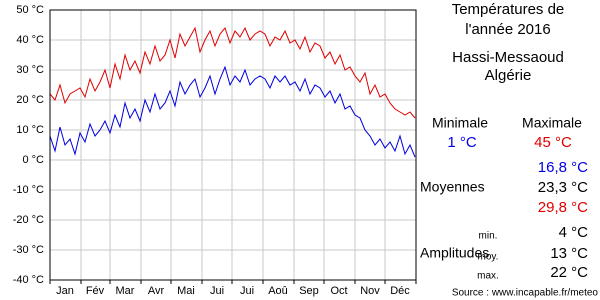  Describe the element at coordinates (508, 9) in the screenshot. I see `title: Températures de` at that location.